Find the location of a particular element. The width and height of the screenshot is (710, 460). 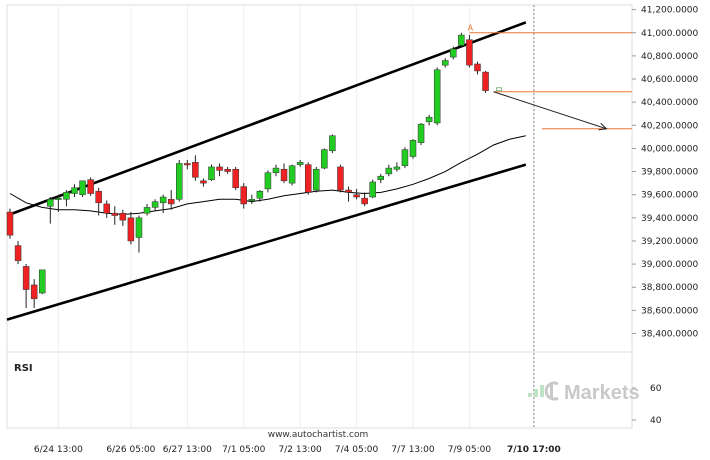

pattern-marker: A is located at coordinates (471, 28).